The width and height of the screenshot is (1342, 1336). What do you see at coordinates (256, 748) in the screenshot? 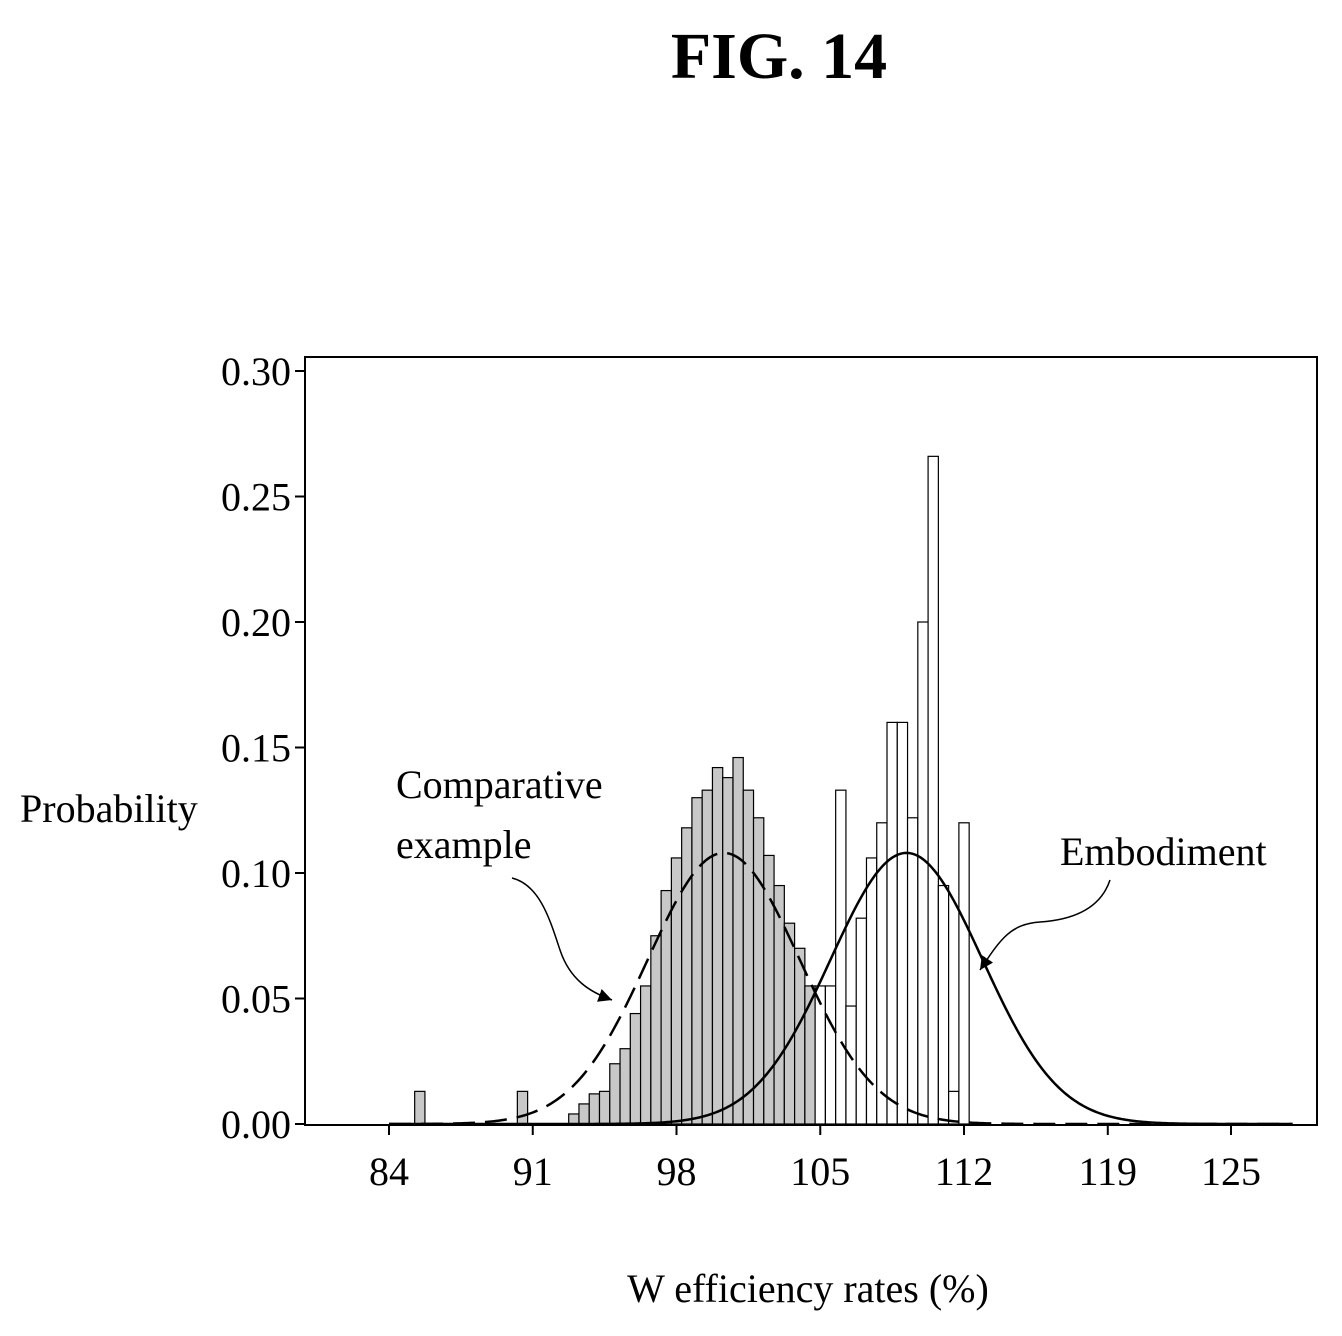
I see `y-tick-label: 0.15` at bounding box center [256, 748].